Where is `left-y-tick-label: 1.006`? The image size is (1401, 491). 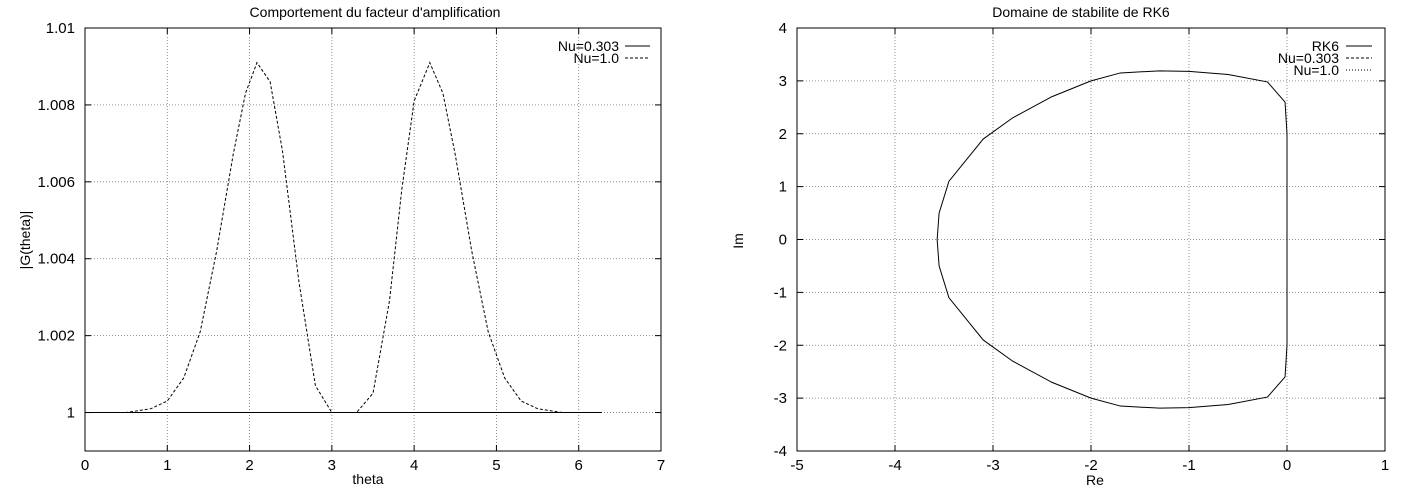
left-y-tick-label: 1.006 is located at coordinates (56, 182).